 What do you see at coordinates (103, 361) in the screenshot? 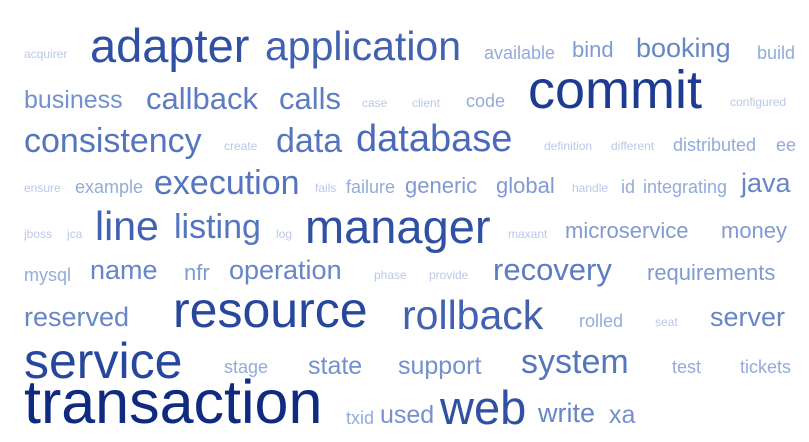
I see `word-service: service` at bounding box center [103, 361].